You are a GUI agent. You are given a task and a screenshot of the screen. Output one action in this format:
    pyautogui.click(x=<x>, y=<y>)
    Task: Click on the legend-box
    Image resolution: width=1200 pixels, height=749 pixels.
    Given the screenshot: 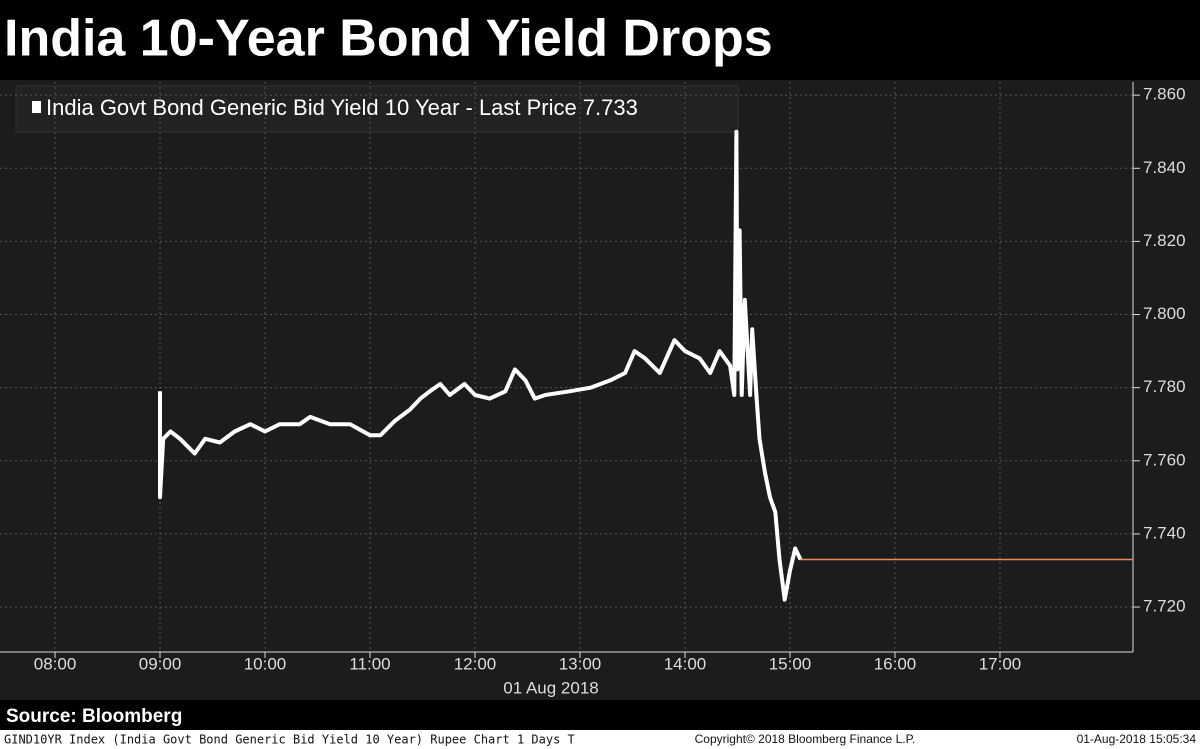 What is the action you would take?
    pyautogui.click(x=377, y=109)
    